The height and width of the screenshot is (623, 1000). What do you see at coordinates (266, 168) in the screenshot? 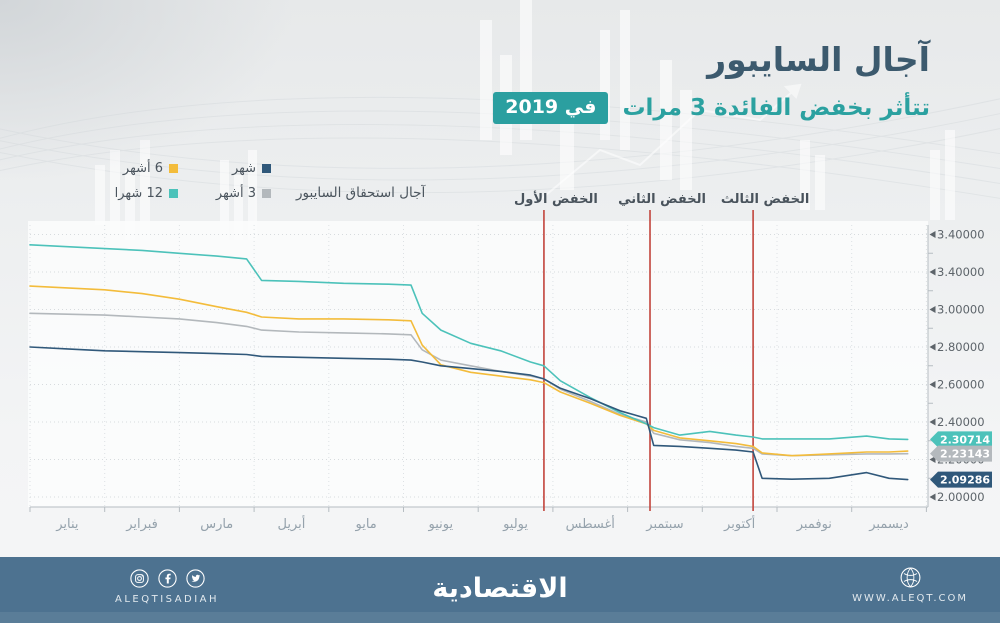
I see `legend-swatch-1m` at bounding box center [266, 168].